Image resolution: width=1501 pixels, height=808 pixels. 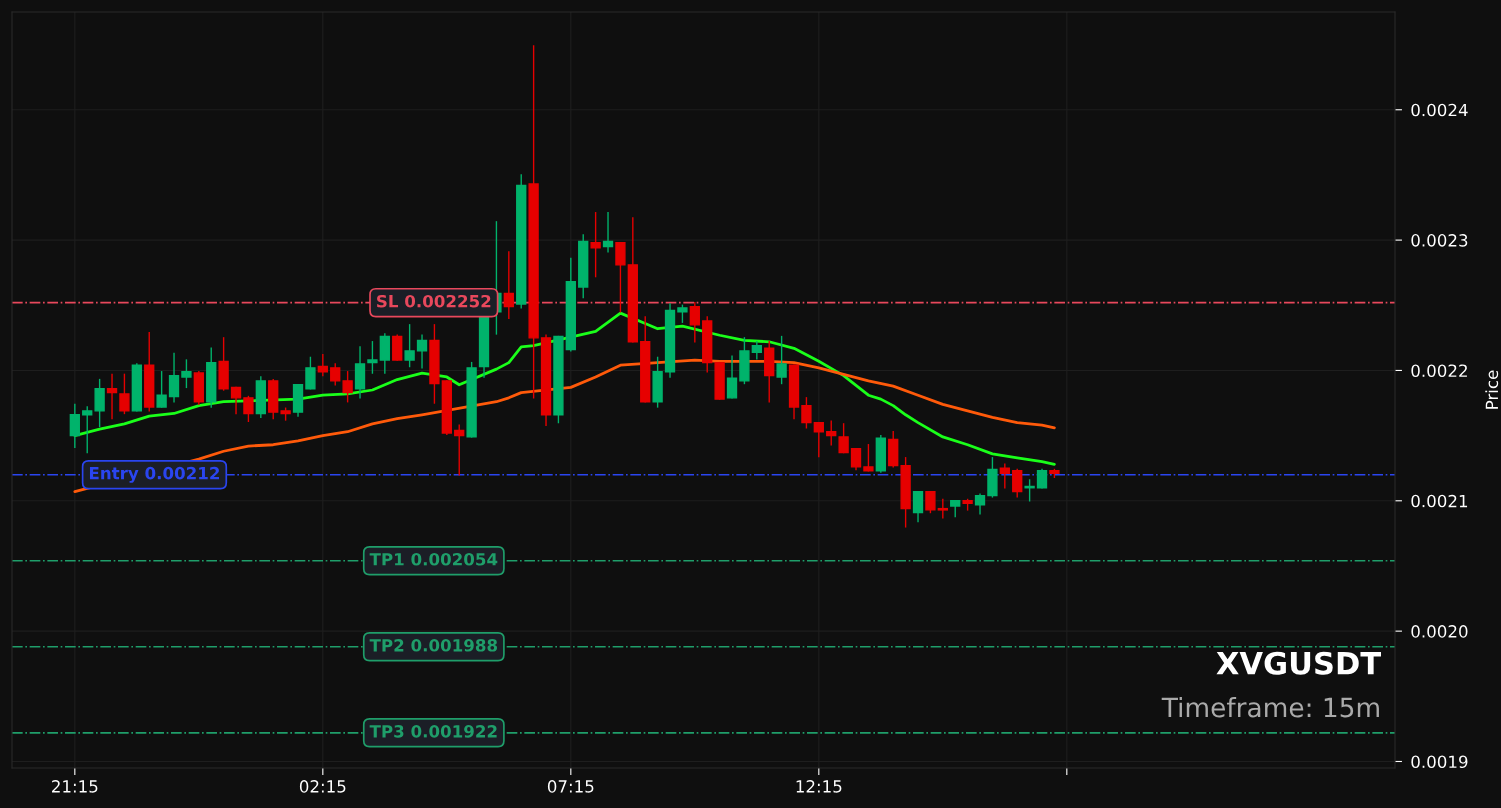 I want to click on ref-line-label: TP3 0.001922, so click(x=433, y=731).